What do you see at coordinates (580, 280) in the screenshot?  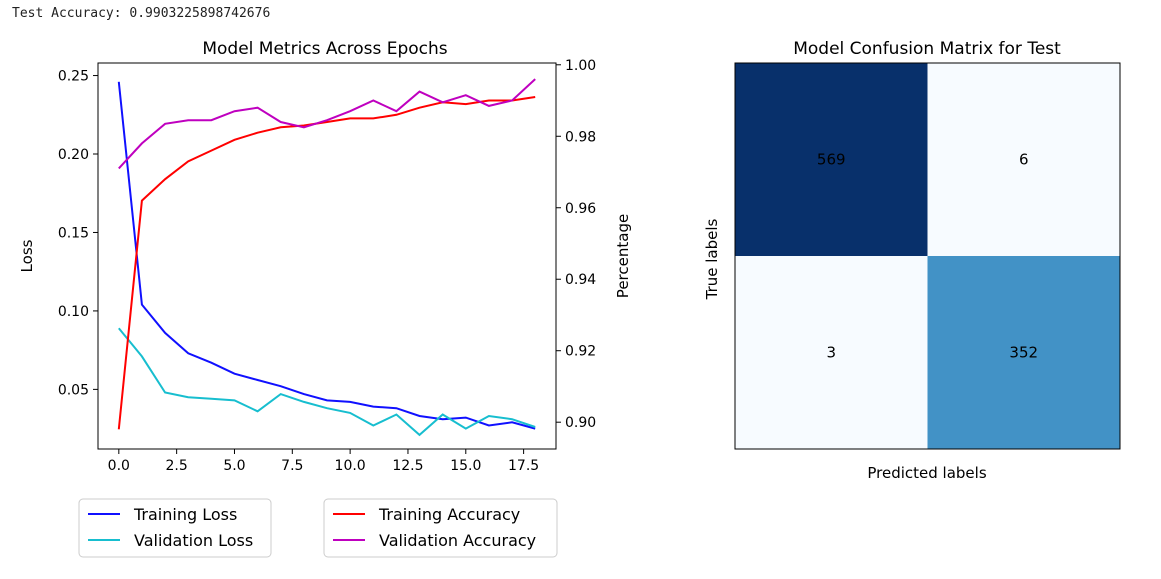 I see `y2-tick-label: 0.94` at bounding box center [580, 280].